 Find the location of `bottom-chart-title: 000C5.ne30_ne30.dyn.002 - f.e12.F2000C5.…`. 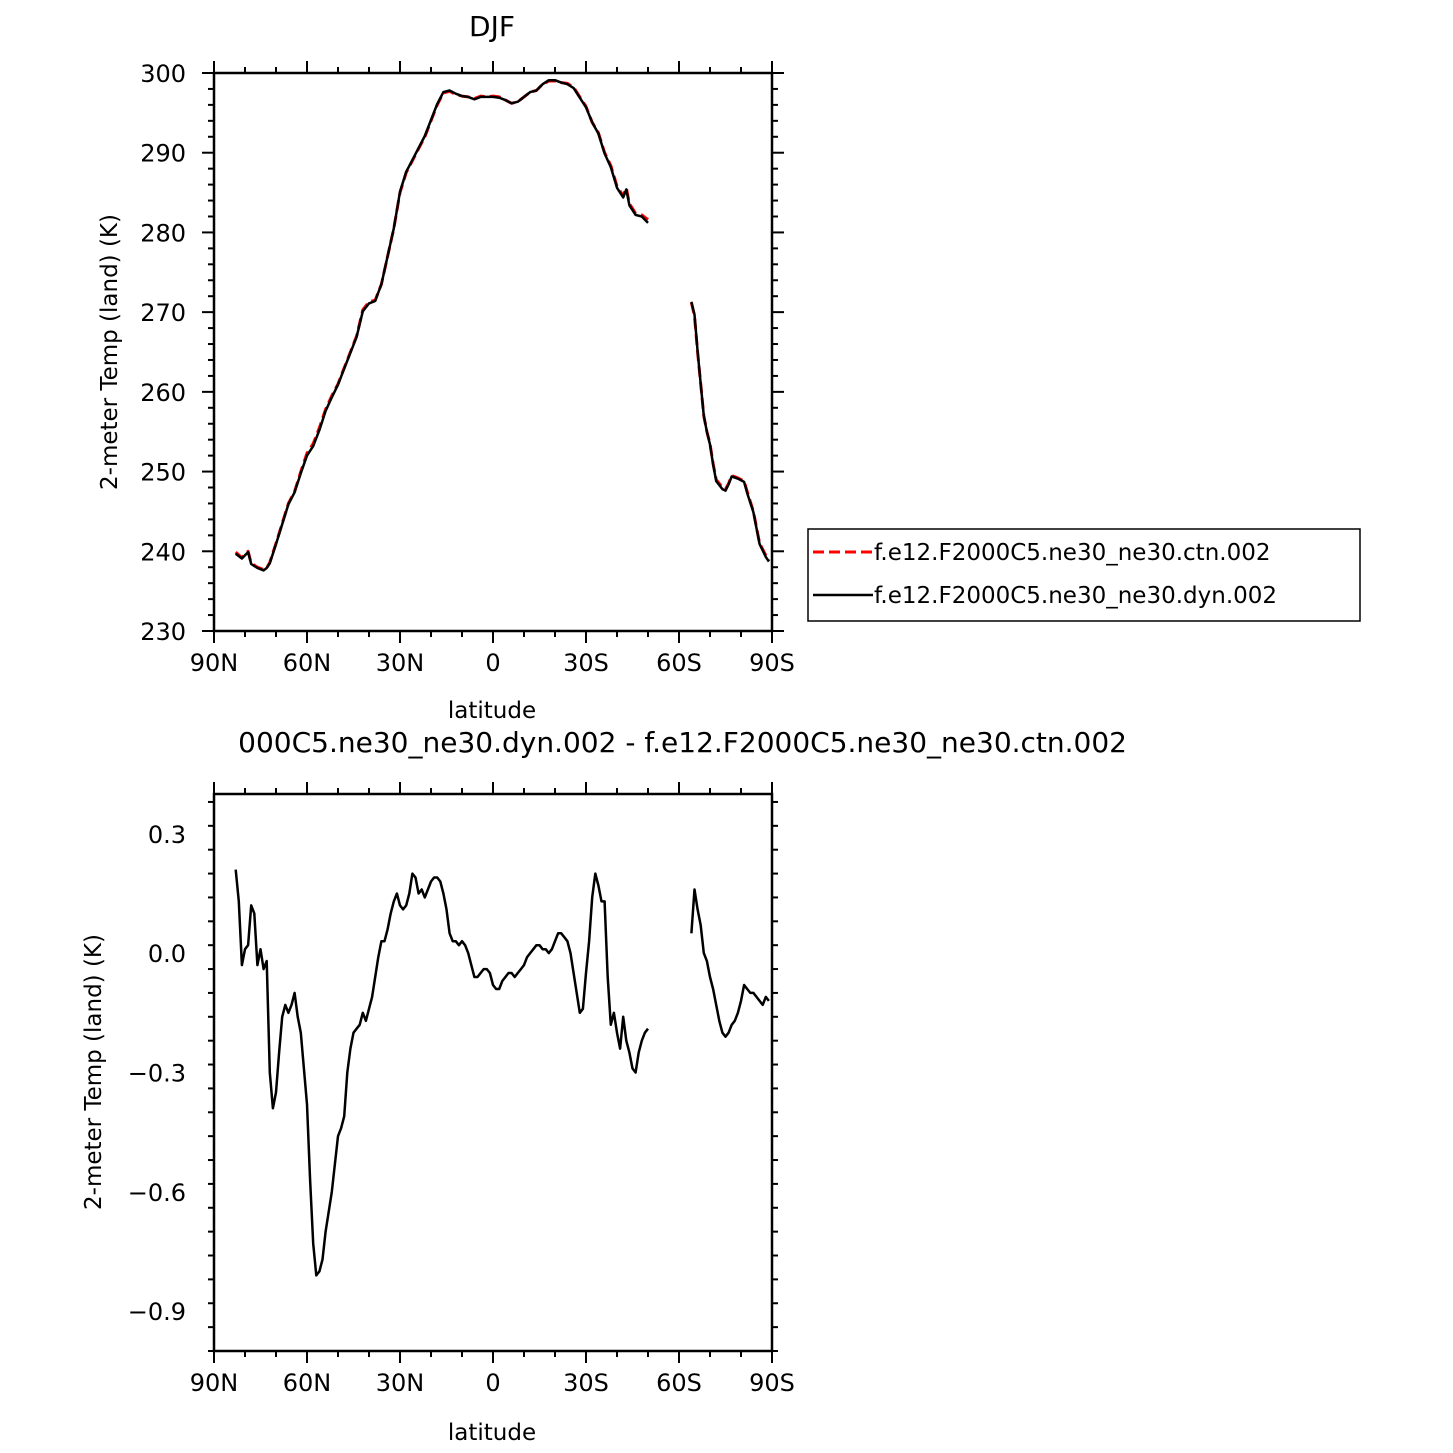

bottom-chart-title: 000C5.ne30_ne30.dyn.002 - f.e12.F2000C5.… is located at coordinates (682, 742).